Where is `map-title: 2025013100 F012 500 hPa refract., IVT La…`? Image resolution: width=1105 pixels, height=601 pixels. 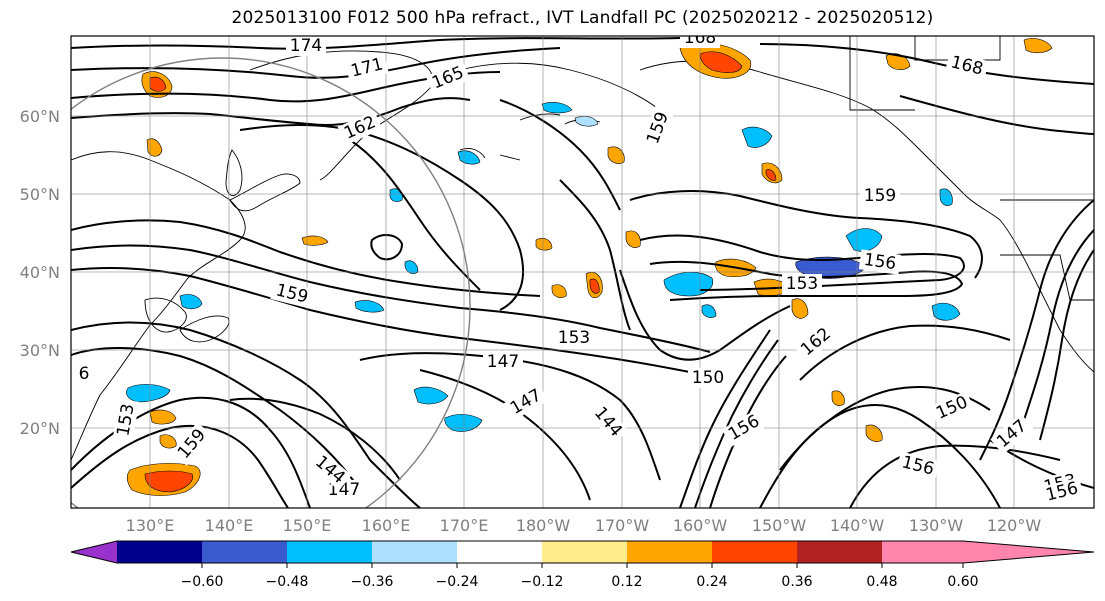 map-title: 2025013100 F012 500 hPa refract., IVT La… is located at coordinates (582, 18).